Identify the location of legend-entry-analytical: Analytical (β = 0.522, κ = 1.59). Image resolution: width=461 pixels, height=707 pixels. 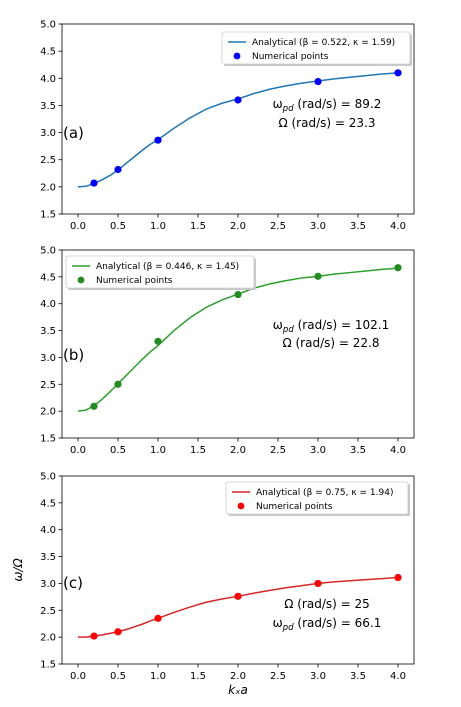
(323, 43).